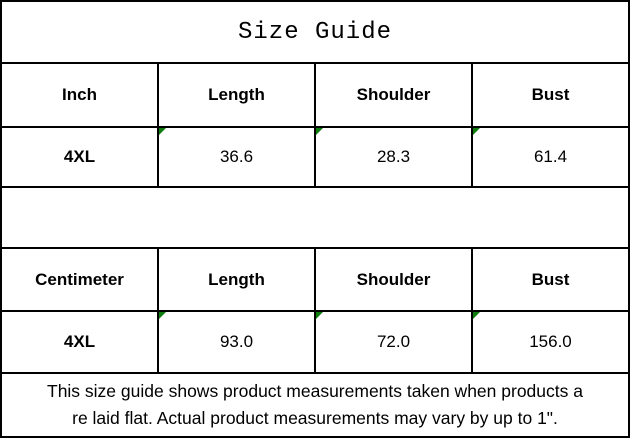  What do you see at coordinates (236, 279) in the screenshot?
I see `header-cell-length-cm: Length` at bounding box center [236, 279].